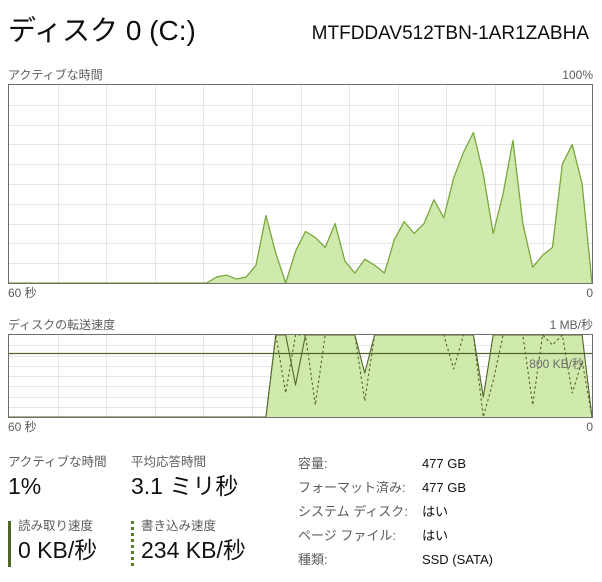 The width and height of the screenshot is (602, 582). What do you see at coordinates (58, 550) in the screenshot?
I see `stat-read-speed-value: 0 KB/秒` at bounding box center [58, 550].